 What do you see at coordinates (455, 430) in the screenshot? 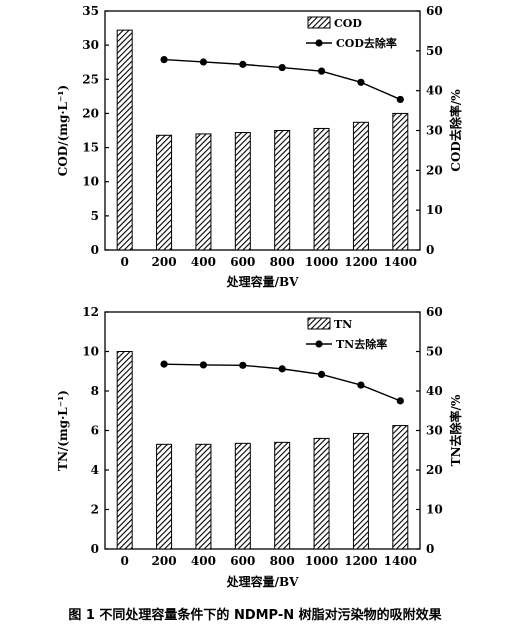
I see `right-axis-title: TN去除率/%` at bounding box center [455, 430].